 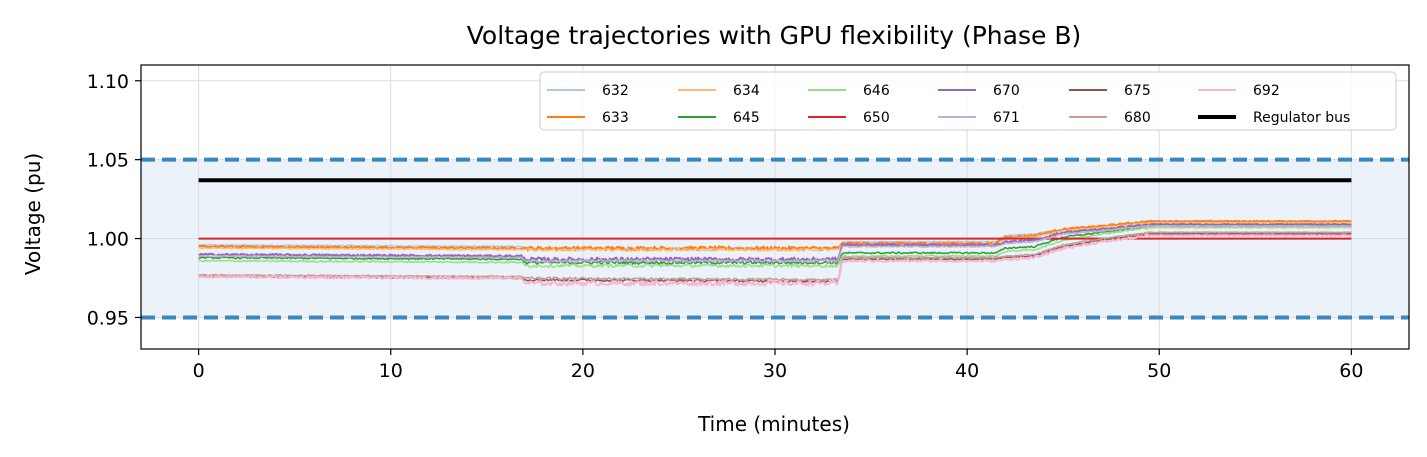 I want to click on x-tick-label: 0, so click(x=199, y=371).